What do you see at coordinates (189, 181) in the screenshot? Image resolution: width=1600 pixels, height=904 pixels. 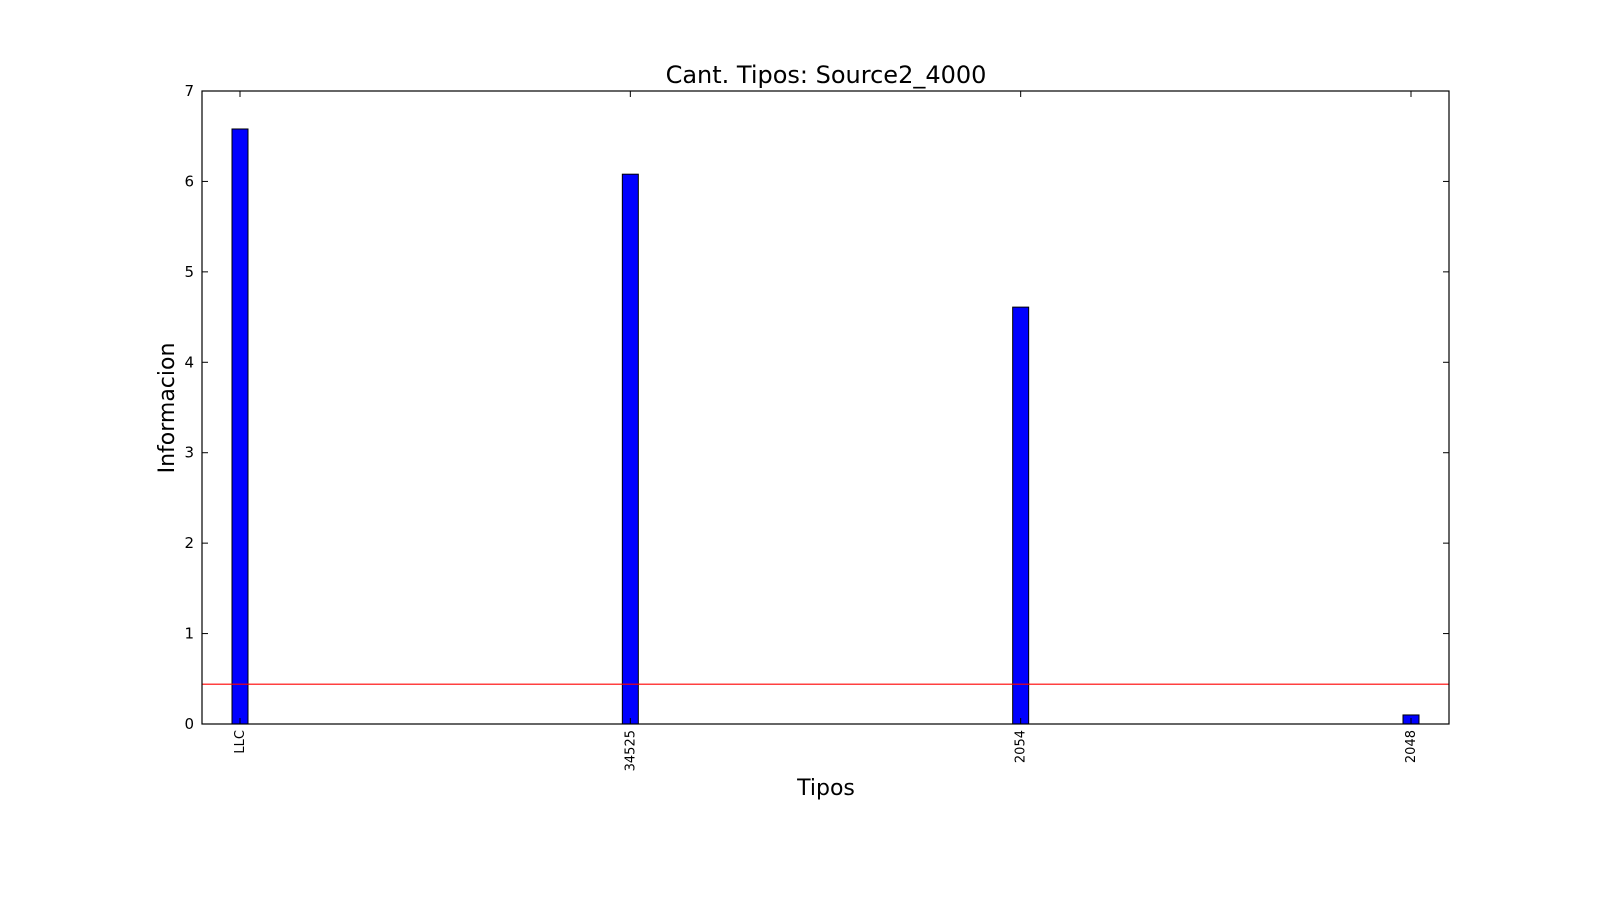 I see `y-tick-label: 6` at bounding box center [189, 181].